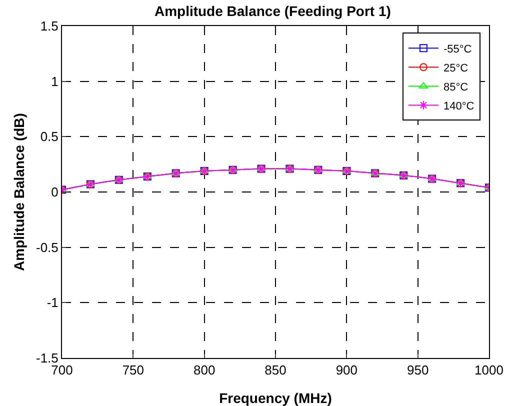 The height and width of the screenshot is (406, 505). What do you see at coordinates (133, 370) in the screenshot?
I see `x-tick-label: 750` at bounding box center [133, 370].